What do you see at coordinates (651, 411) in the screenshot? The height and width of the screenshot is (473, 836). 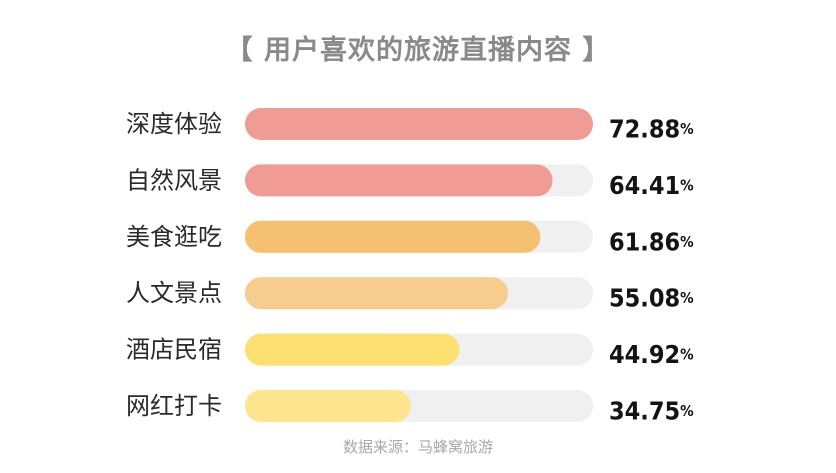 I see `value-label: 34.75%` at bounding box center [651, 411].